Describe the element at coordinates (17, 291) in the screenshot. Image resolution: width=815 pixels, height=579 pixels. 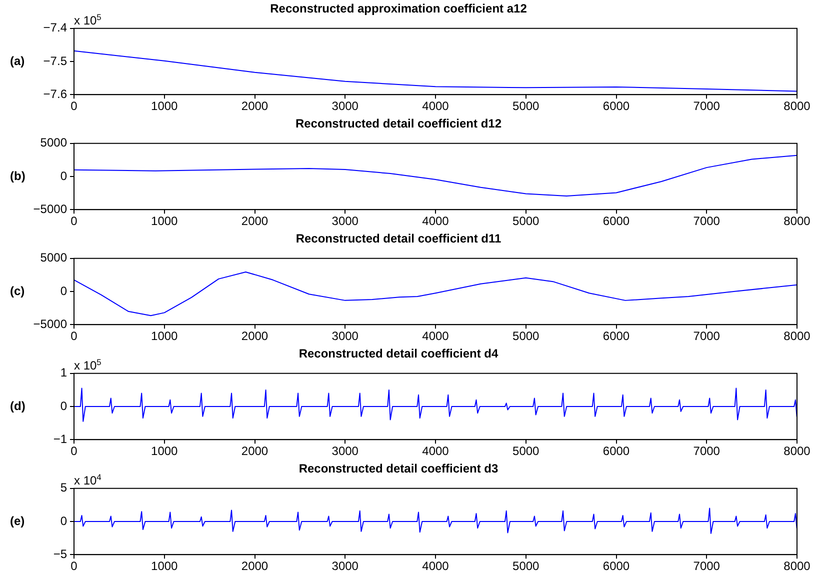
I see `y-axis-title: (c)` at that location.